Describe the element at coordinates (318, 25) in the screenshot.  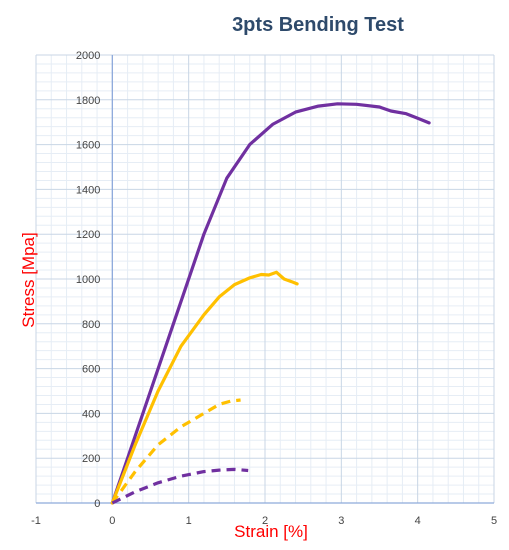
I see `chart-title: 3pts Bending Test` at that location.